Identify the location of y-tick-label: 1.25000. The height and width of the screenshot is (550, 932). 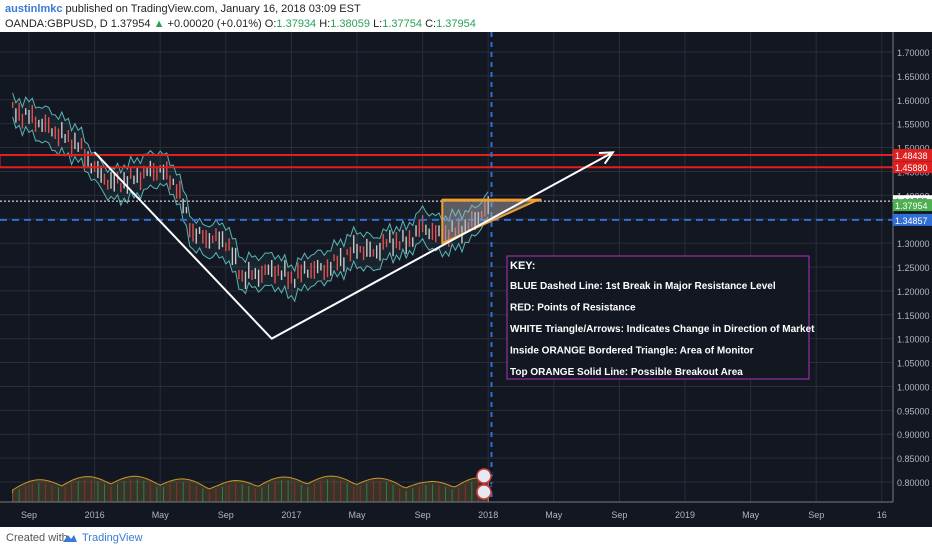
(913, 268).